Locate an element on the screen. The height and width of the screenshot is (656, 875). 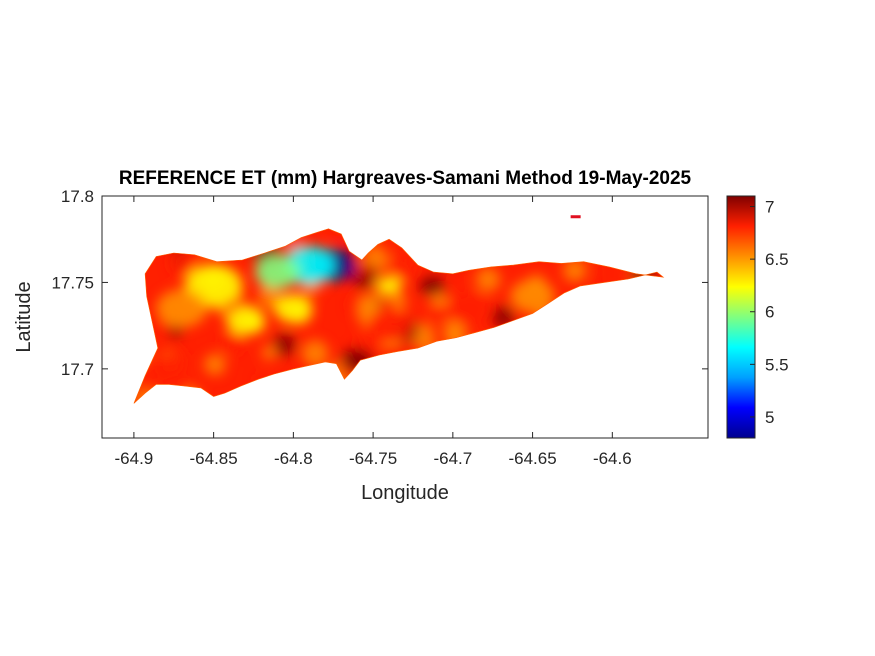
y-tick-label: 17.8 is located at coordinates (77, 196).